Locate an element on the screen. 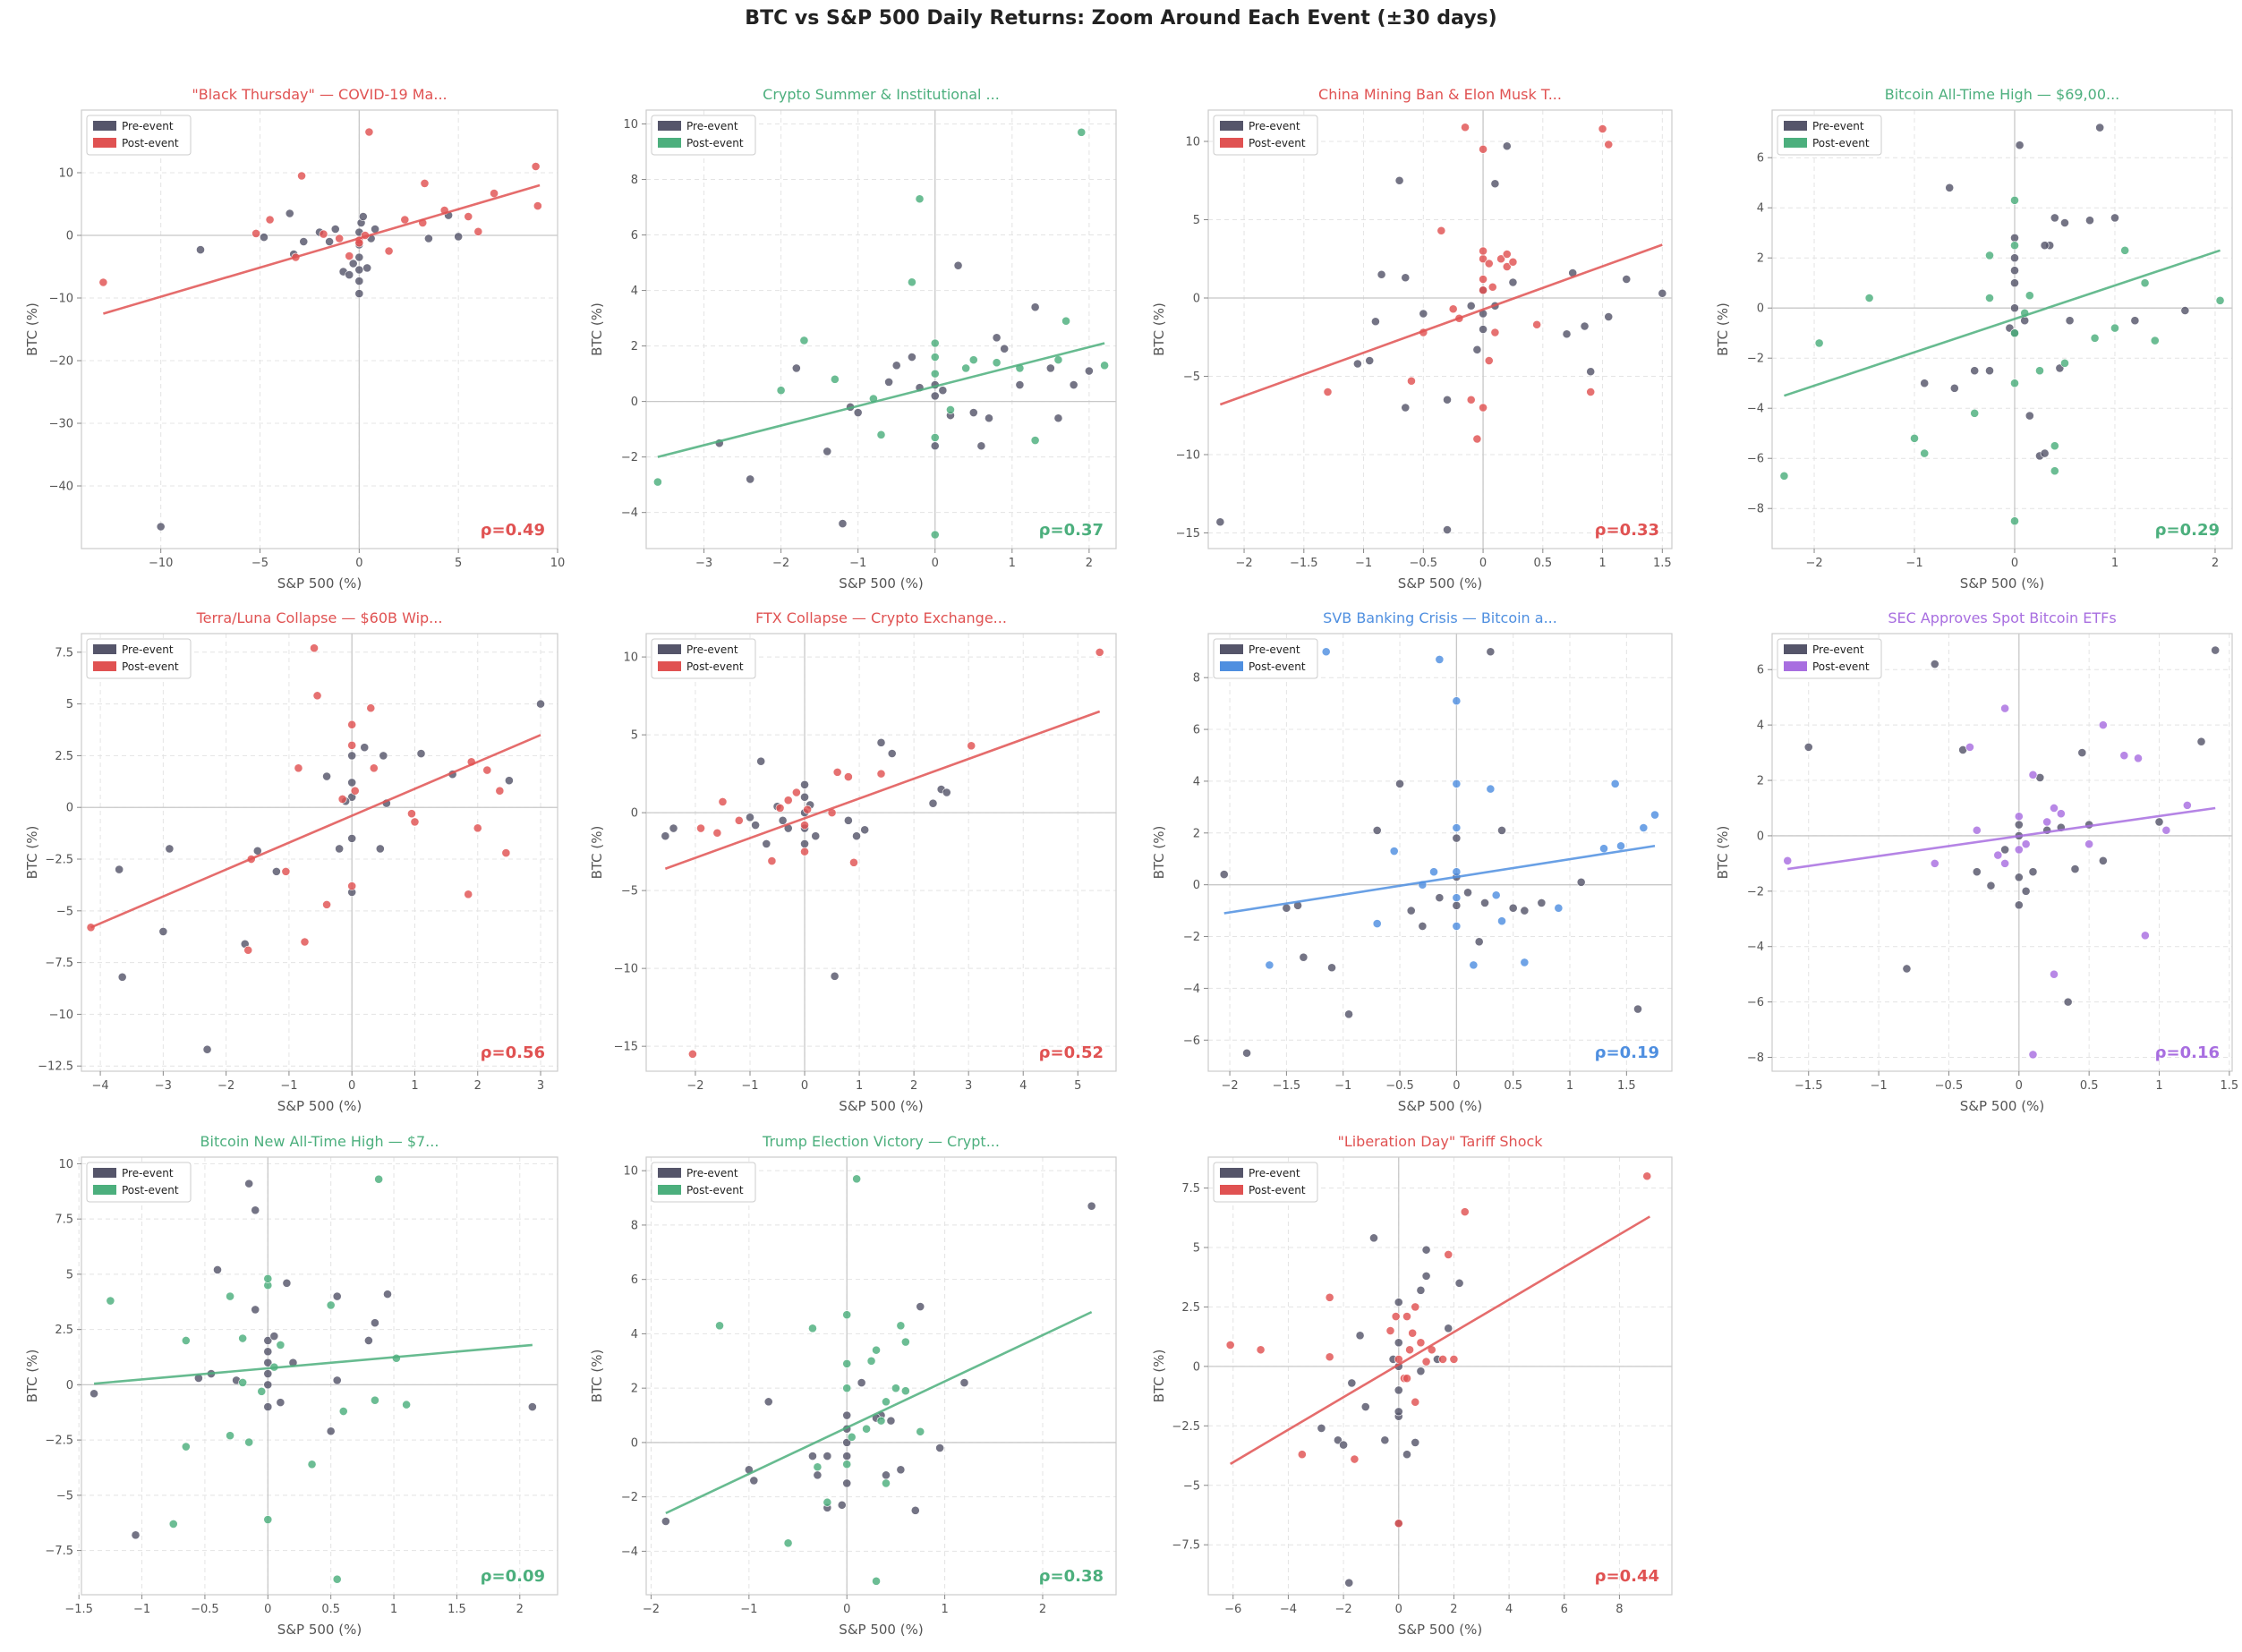 This screenshot has height=1652, width=2242. x-tick-label: 6 is located at coordinates (1564, 1609).